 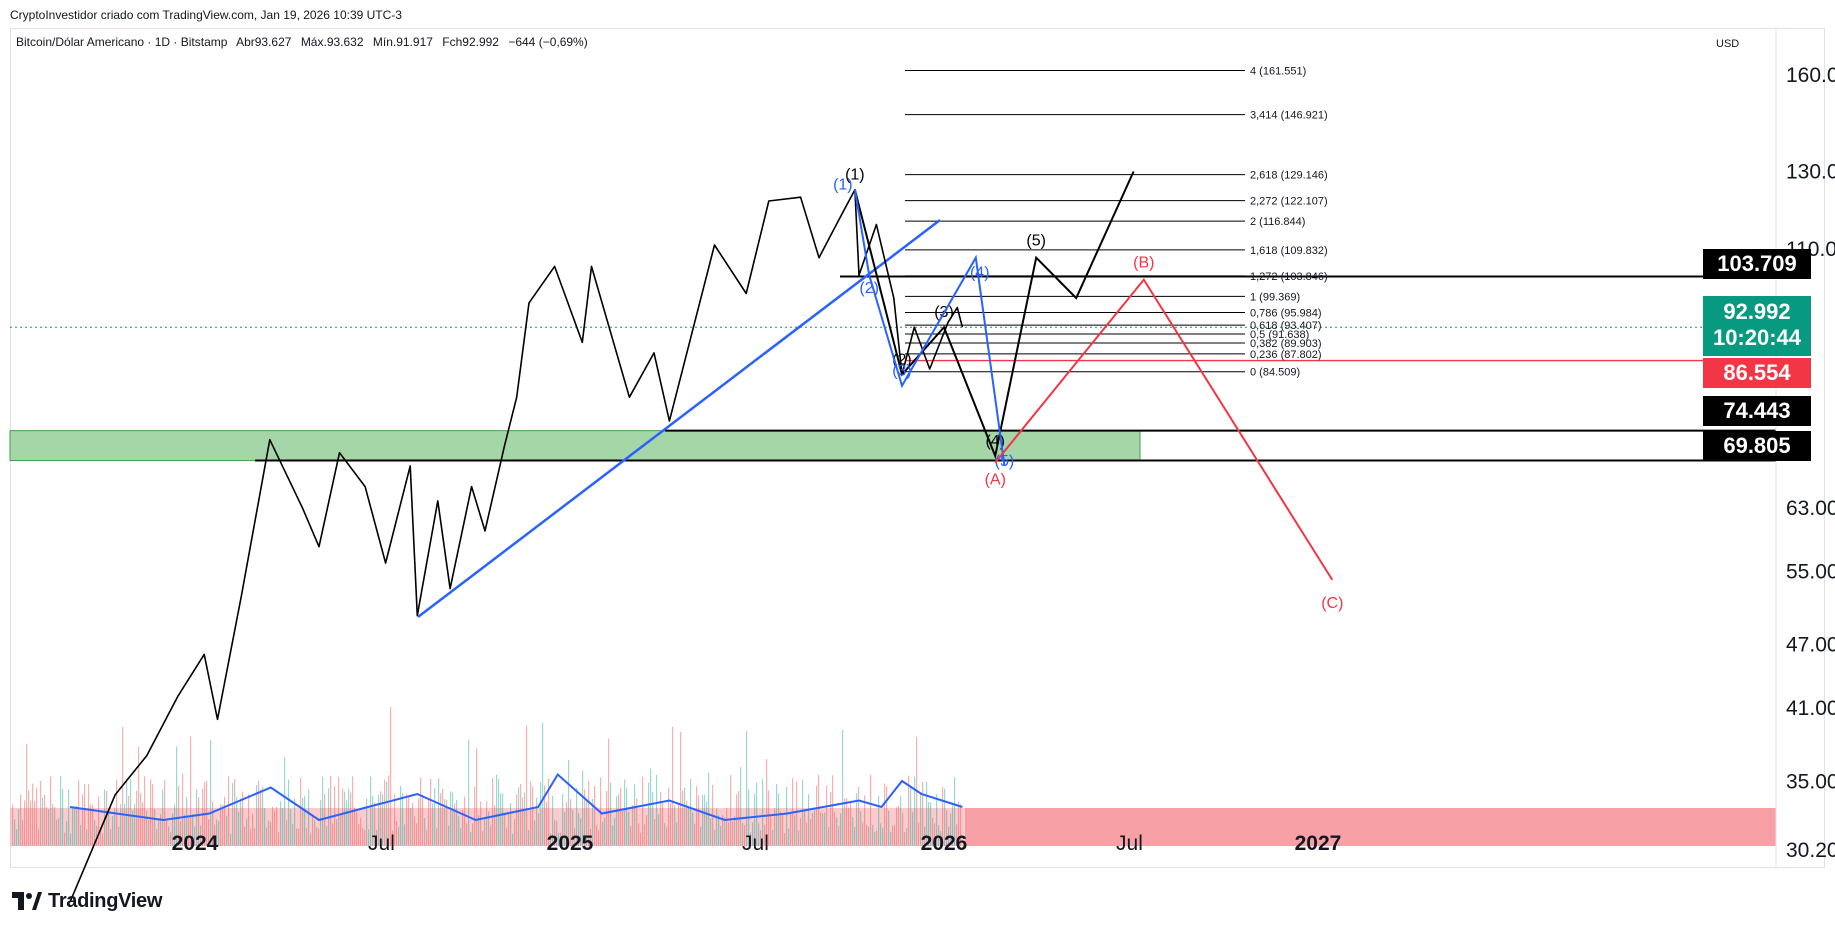 I want to click on fib-level-label: 0 (84.509), so click(x=1275, y=373).